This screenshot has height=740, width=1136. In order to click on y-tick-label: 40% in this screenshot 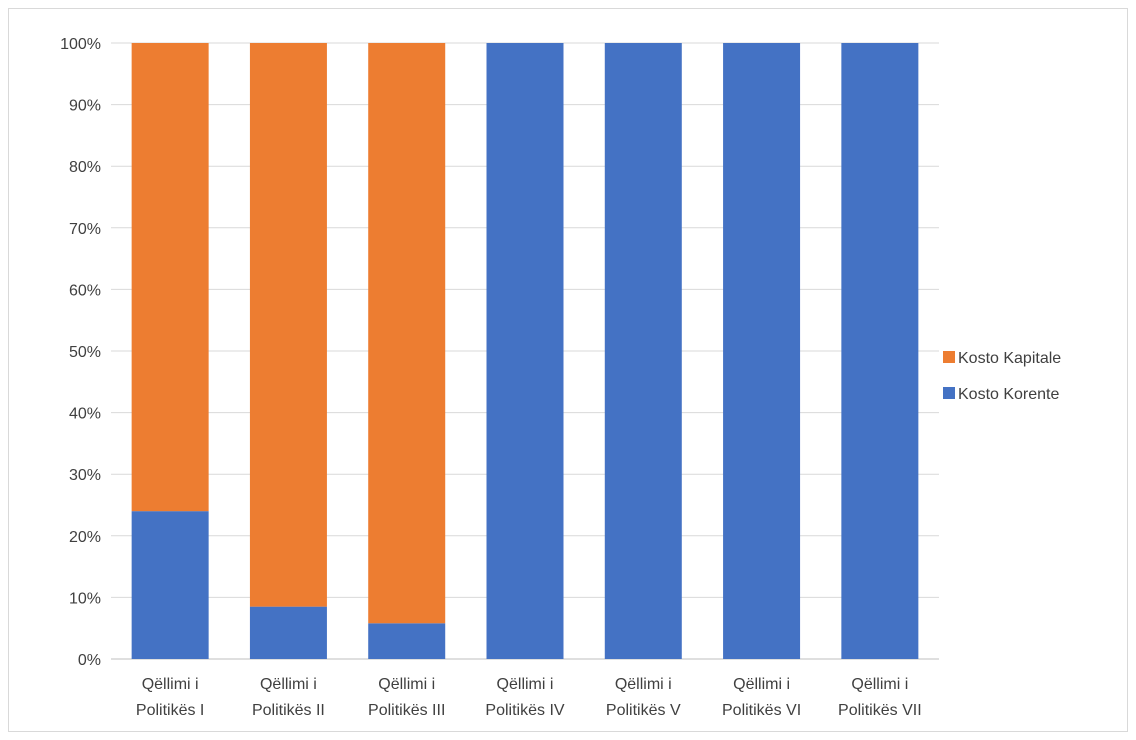, I will do `click(85, 414)`.